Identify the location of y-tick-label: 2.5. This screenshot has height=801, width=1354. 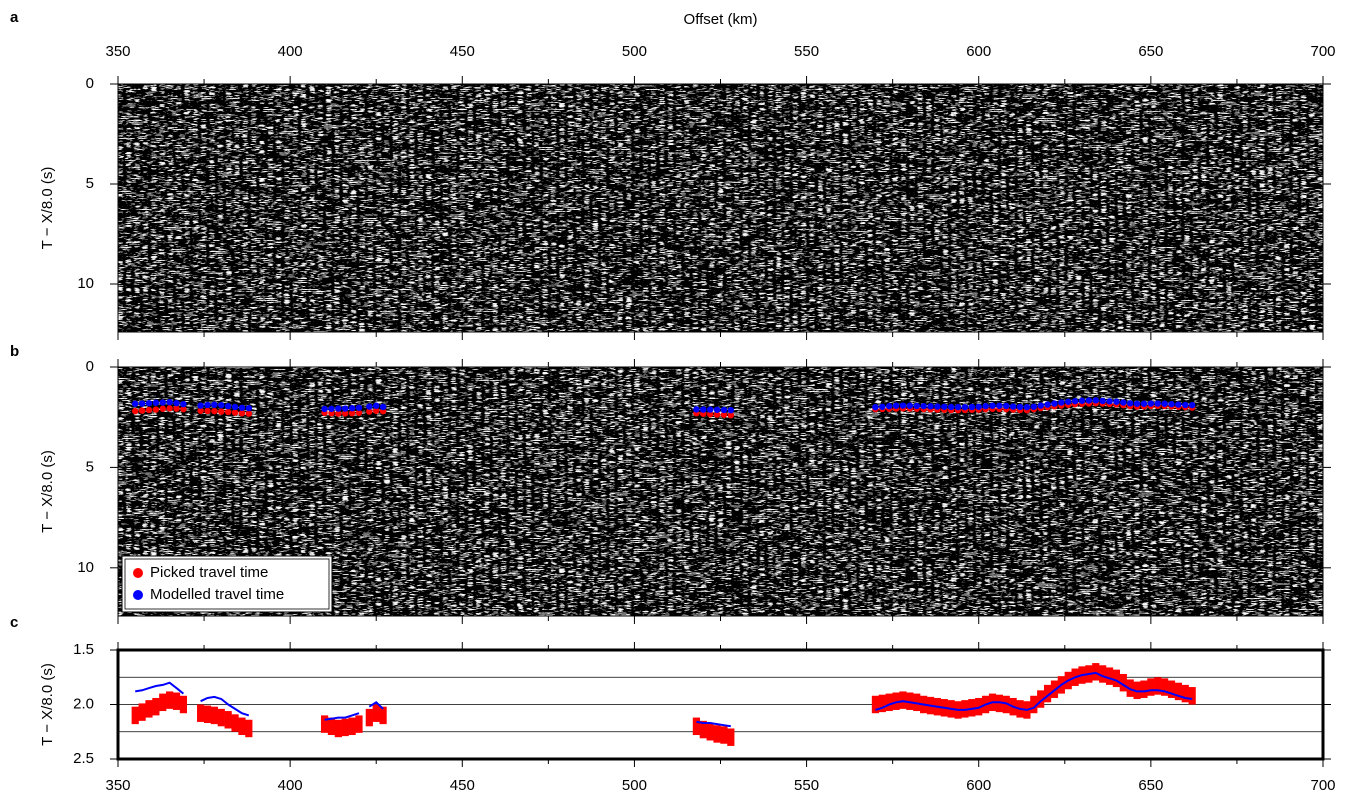
(83, 758).